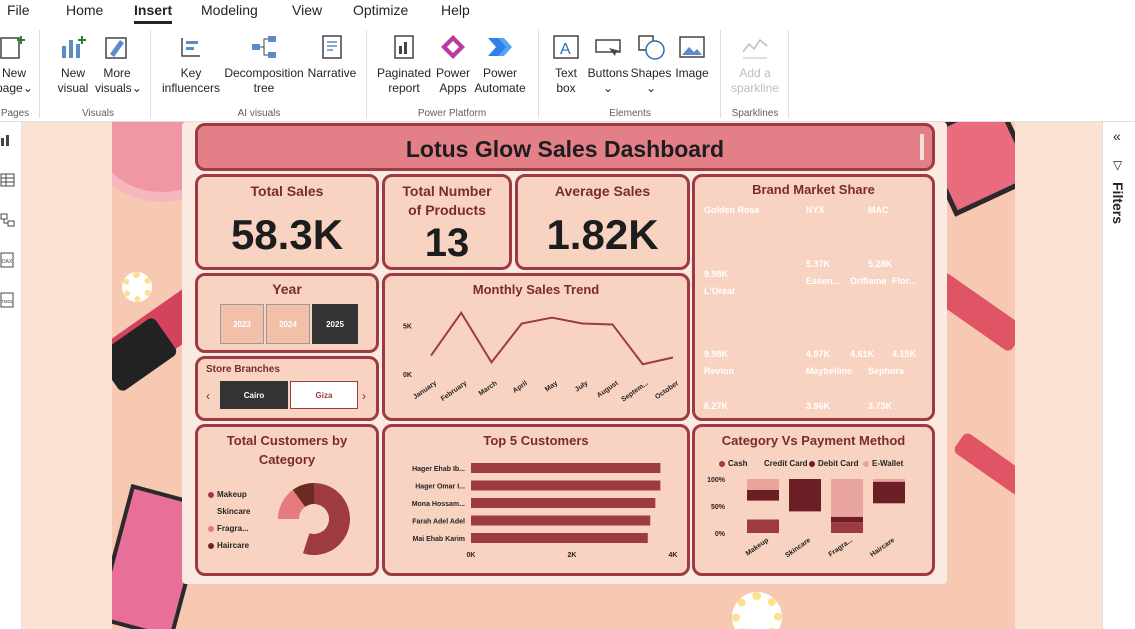  I want to click on buttons-button: Buttons ⌄, so click(608, 64).